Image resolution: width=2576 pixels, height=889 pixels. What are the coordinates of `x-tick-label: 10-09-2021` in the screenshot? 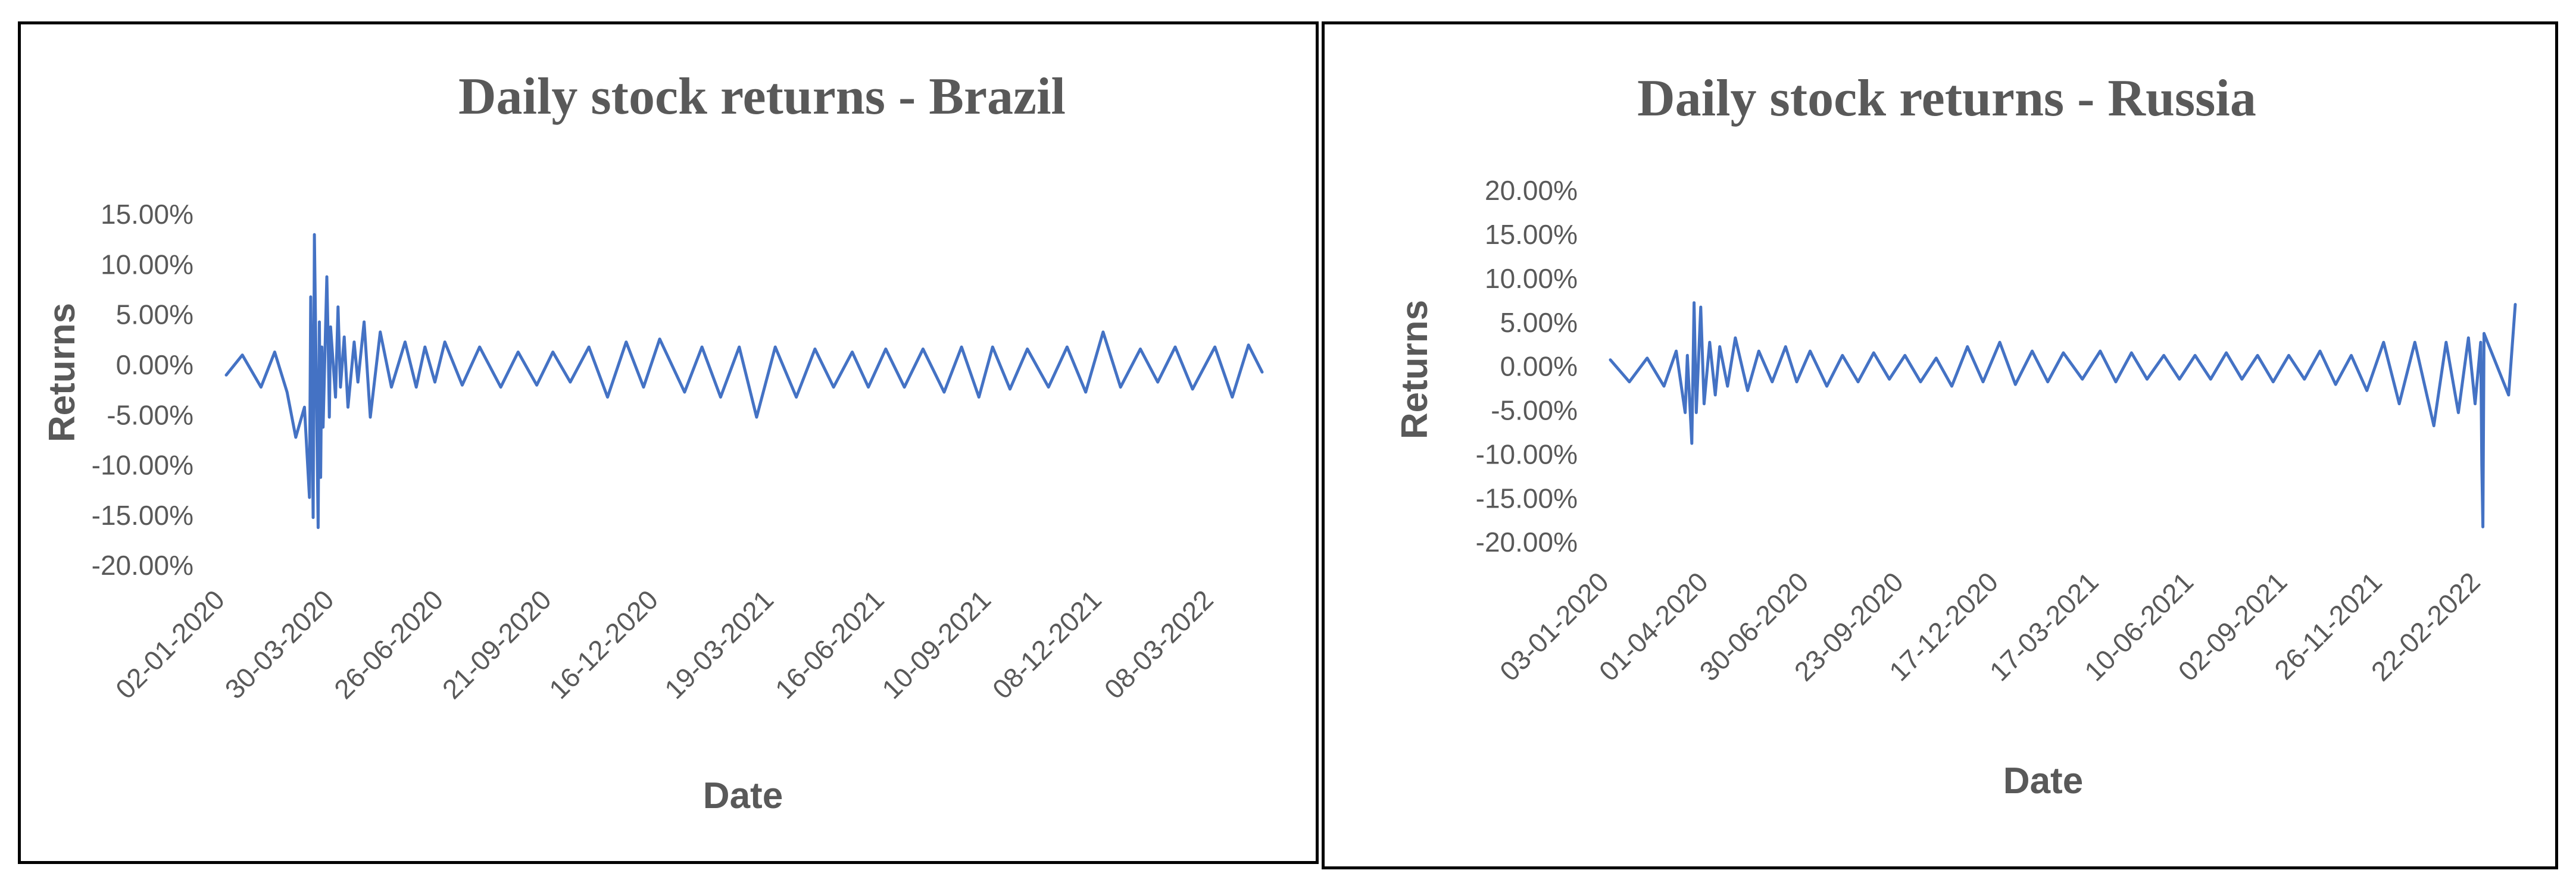 It's located at (936, 644).